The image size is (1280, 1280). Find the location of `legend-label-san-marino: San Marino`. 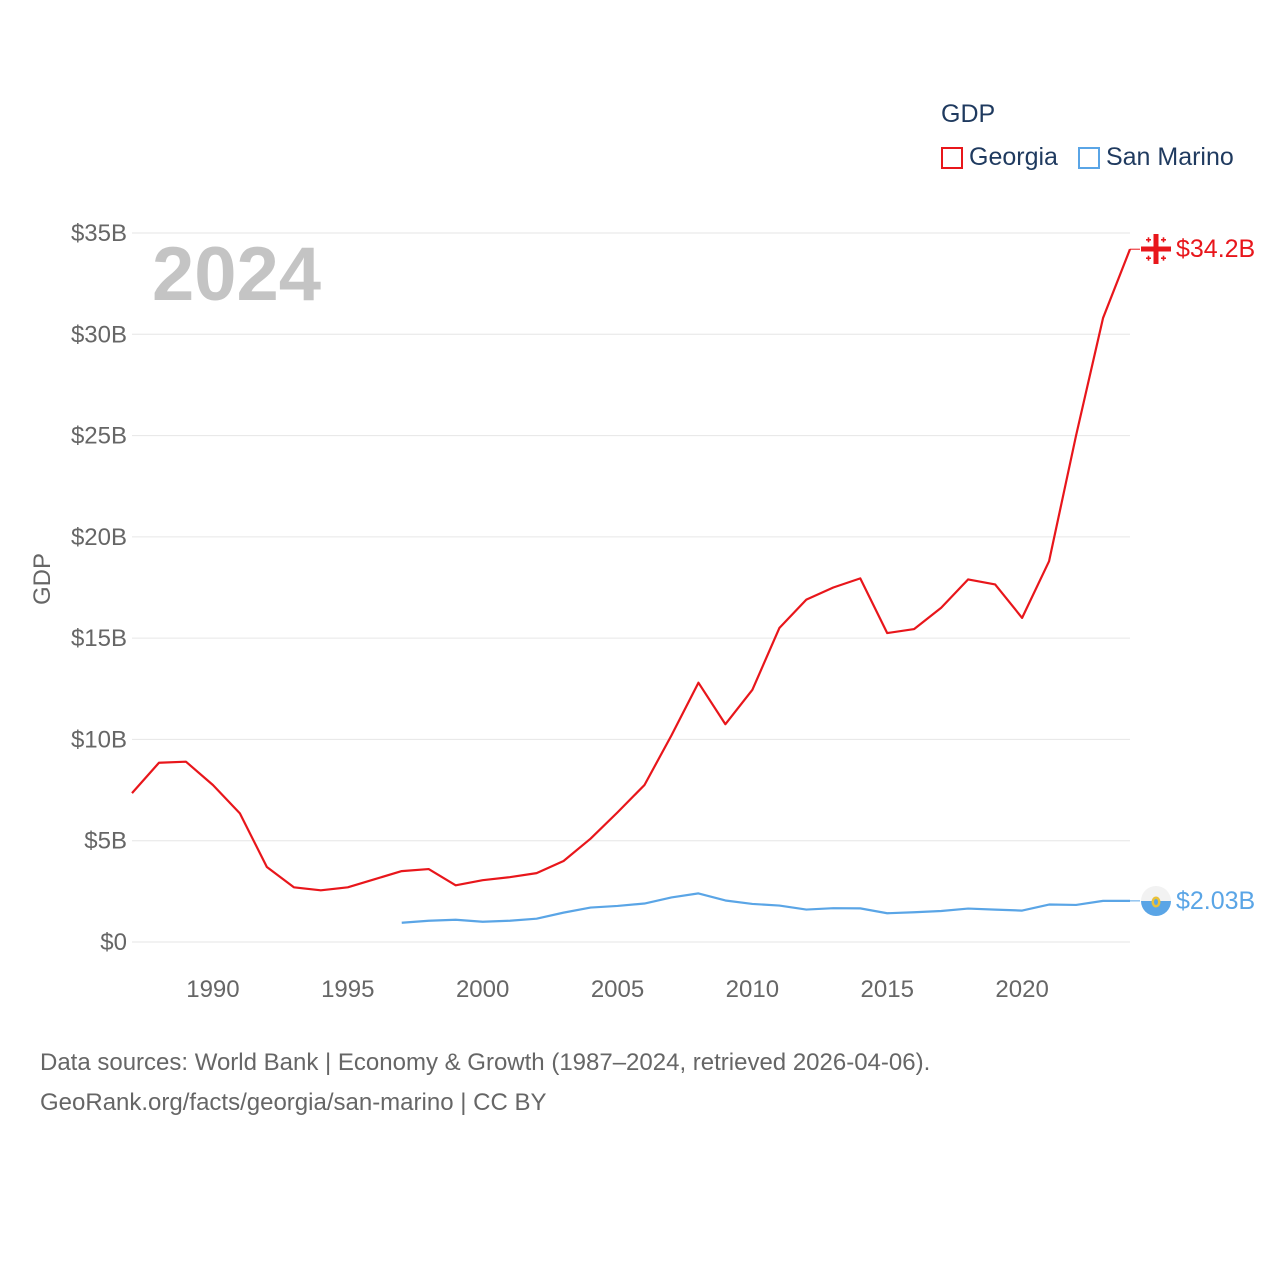

legend-label-san-marino: San Marino is located at coordinates (1169, 157).